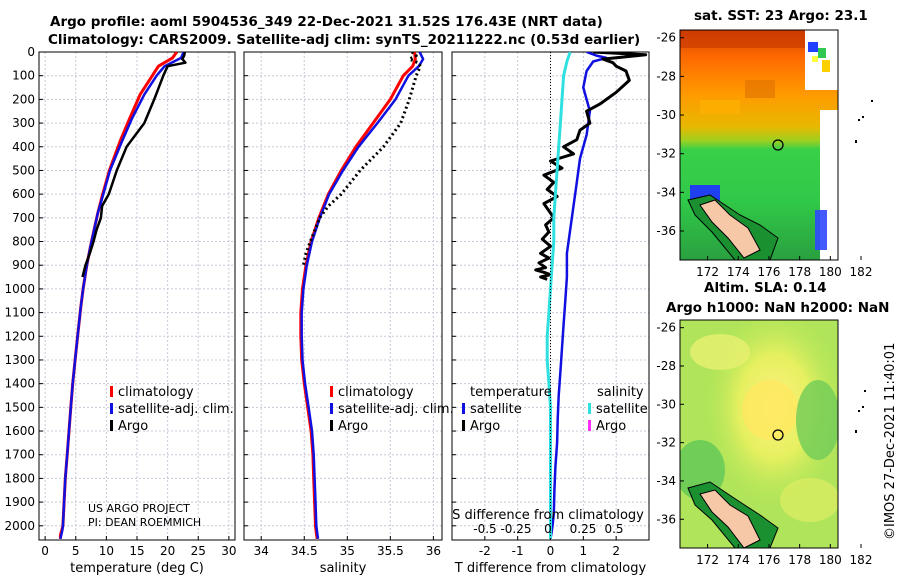  What do you see at coordinates (861, 560) in the screenshot?
I see `map-lon-tick-label: 182` at bounding box center [861, 560].